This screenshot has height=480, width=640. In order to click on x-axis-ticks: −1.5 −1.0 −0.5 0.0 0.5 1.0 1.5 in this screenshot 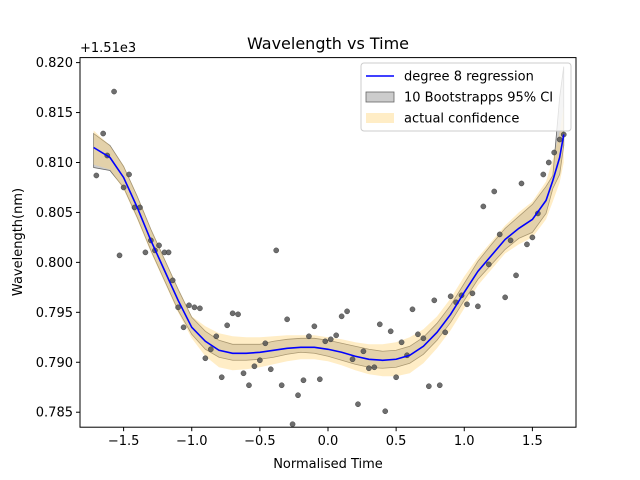, I will do `click(325, 438)`.